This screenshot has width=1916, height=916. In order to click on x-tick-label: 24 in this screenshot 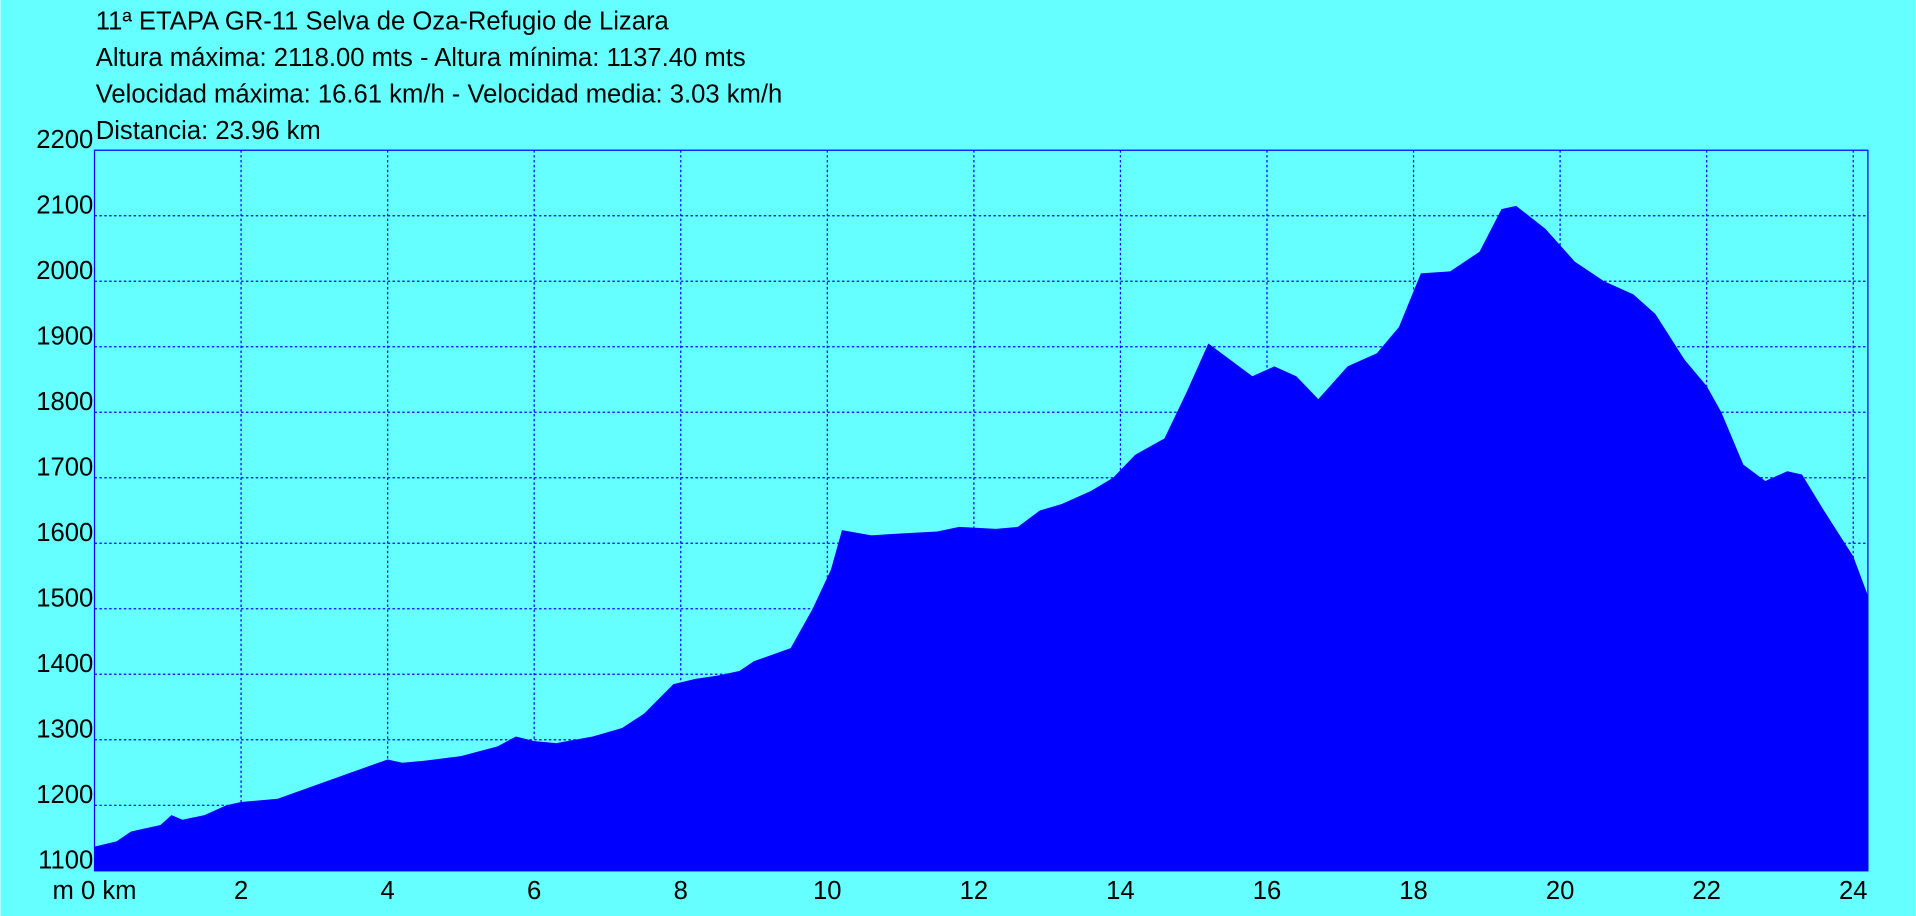, I will do `click(1853, 891)`.